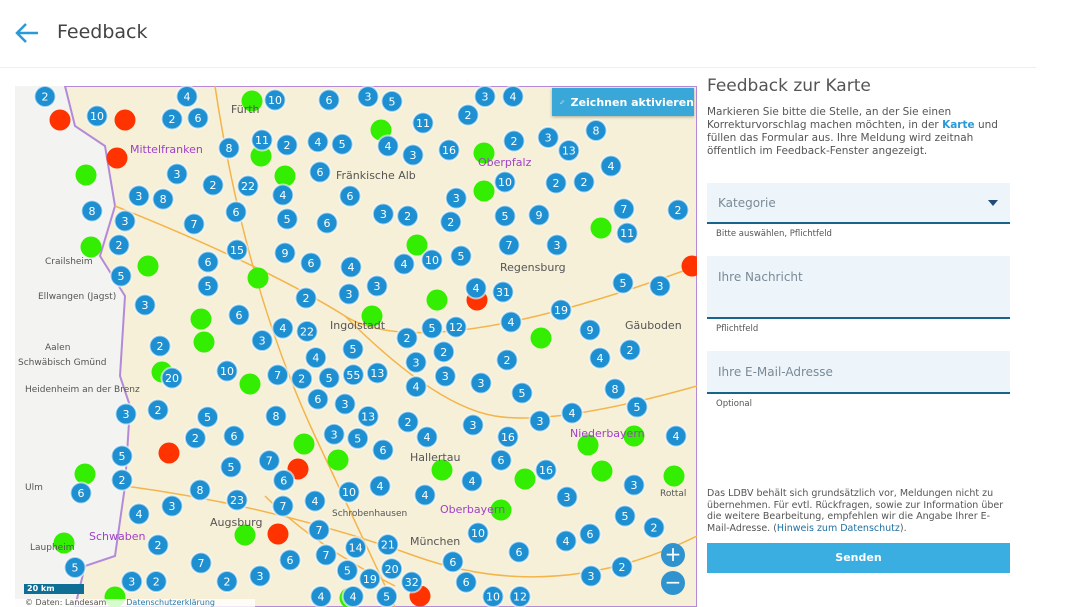  I want to click on privacy-link: Datenschutzerklärung, so click(170, 603).